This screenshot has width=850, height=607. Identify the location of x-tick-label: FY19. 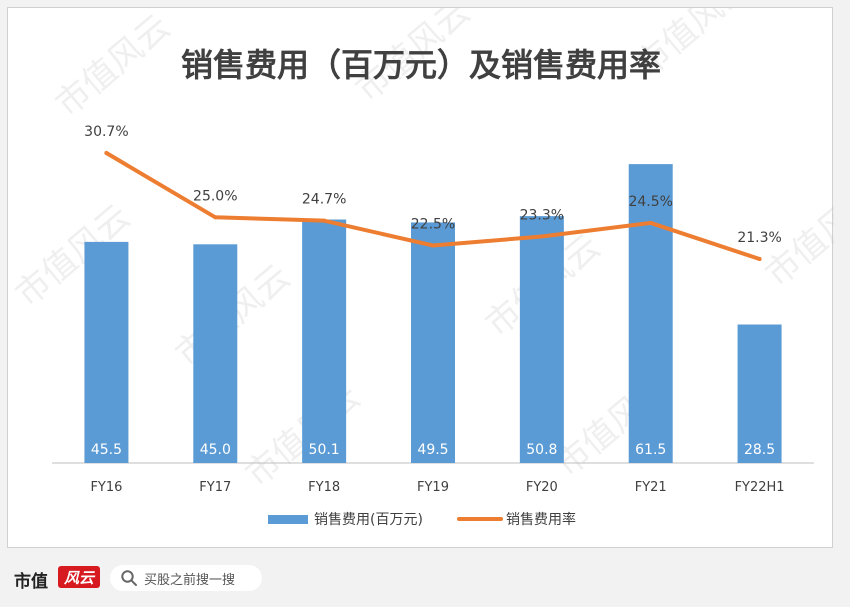
(433, 487).